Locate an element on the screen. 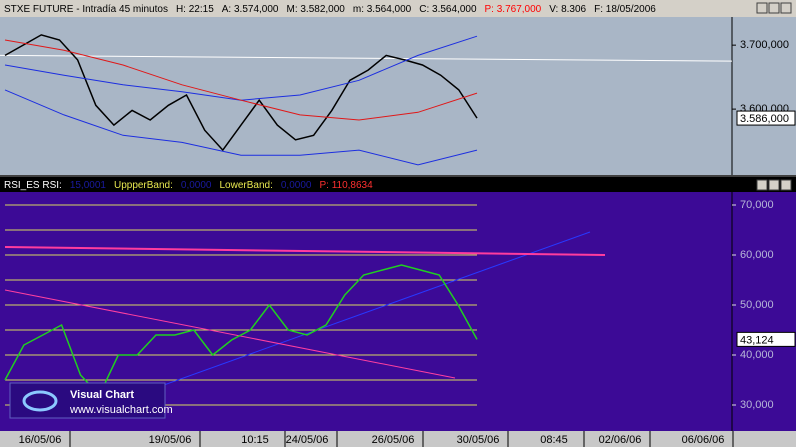 Image resolution: width=796 pixels, height=447 pixels. header-text: 15,0001 is located at coordinates (88, 185).